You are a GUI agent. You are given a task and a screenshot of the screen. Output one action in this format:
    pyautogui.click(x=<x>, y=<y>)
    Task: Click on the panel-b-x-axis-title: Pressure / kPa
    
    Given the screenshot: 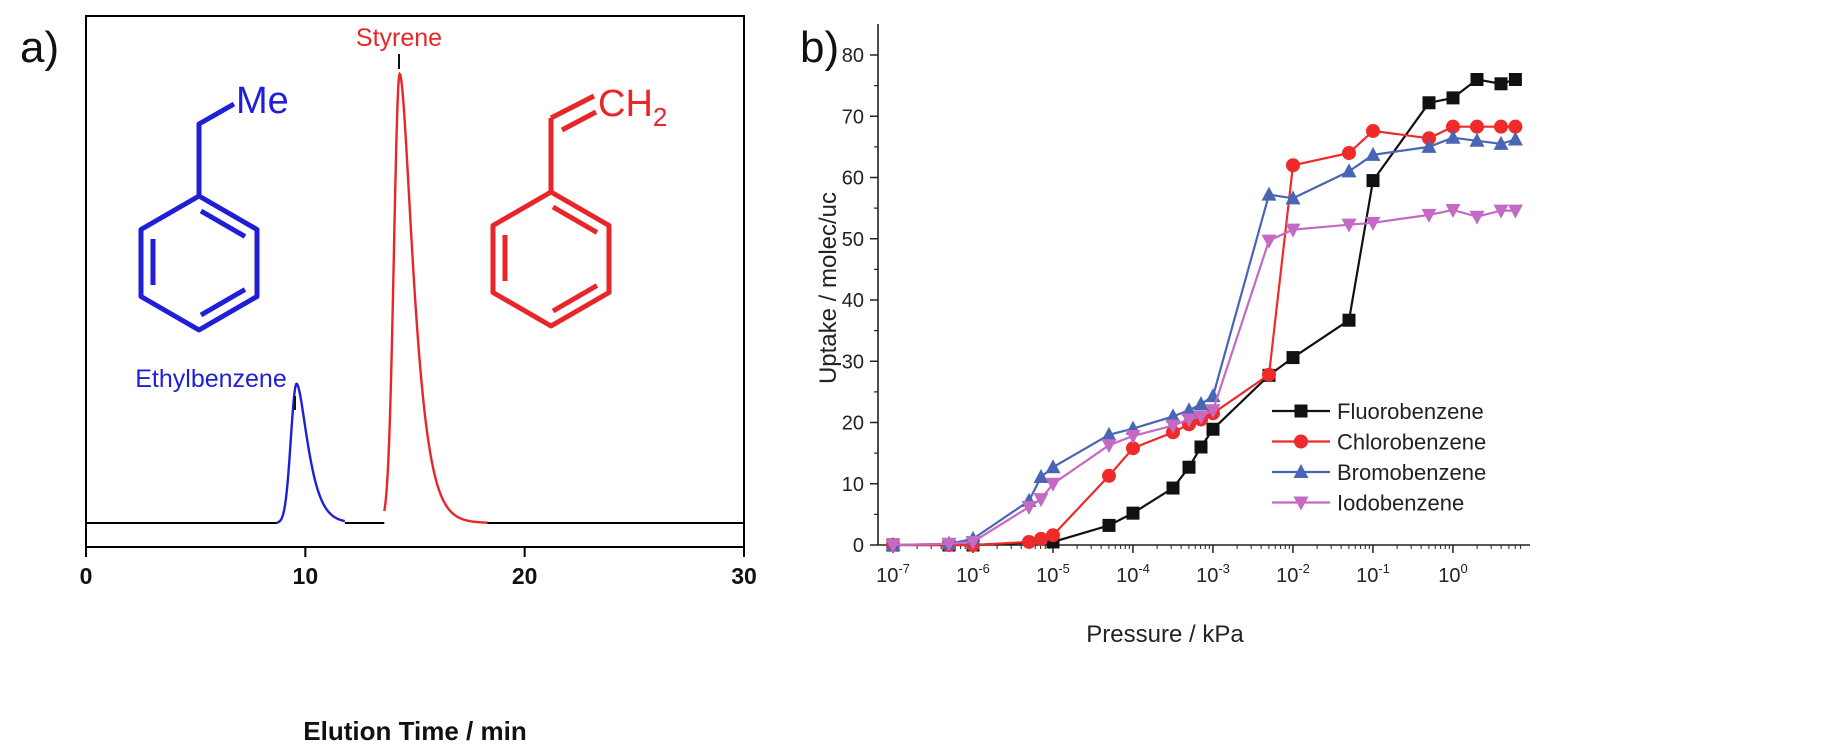 What is the action you would take?
    pyautogui.click(x=1165, y=634)
    